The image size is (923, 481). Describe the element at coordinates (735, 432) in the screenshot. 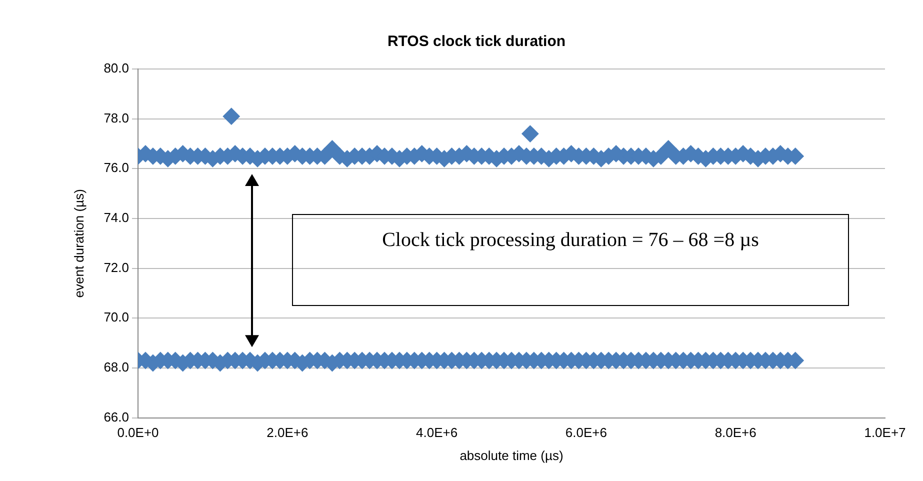

I see `x-tick-label: 8.0E+6` at that location.